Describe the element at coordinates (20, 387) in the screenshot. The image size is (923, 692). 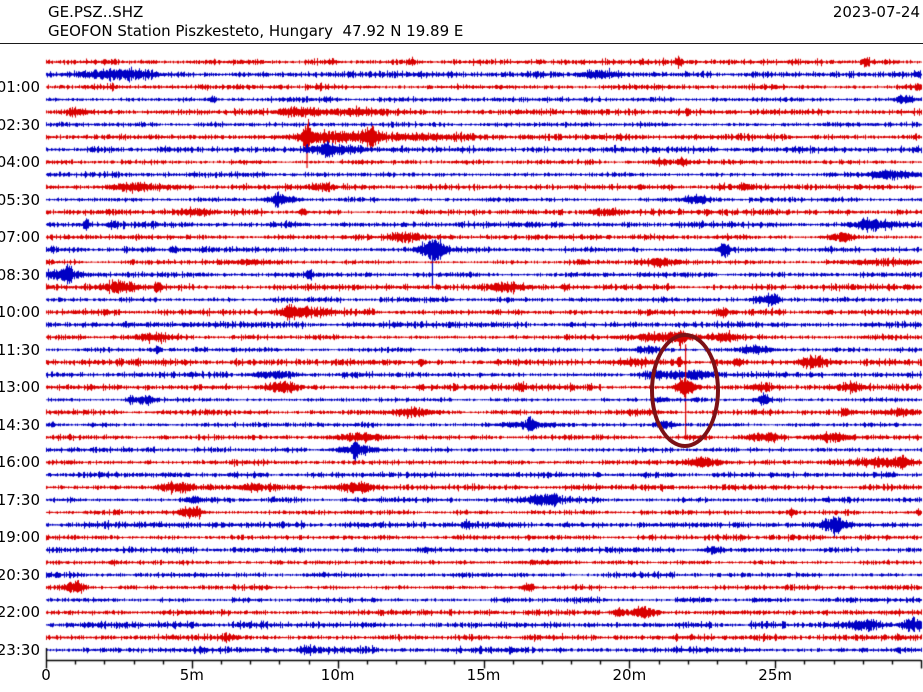
I see `time-label: 13:00` at that location.